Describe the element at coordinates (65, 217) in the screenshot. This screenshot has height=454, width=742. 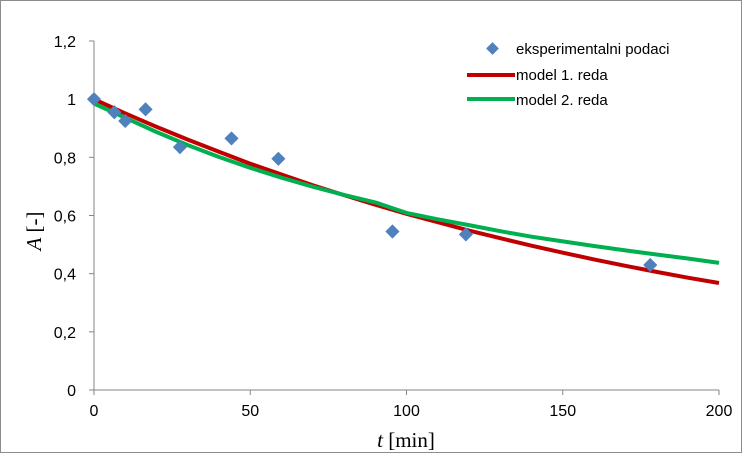
I see `y-tick-label: 0,6` at that location.